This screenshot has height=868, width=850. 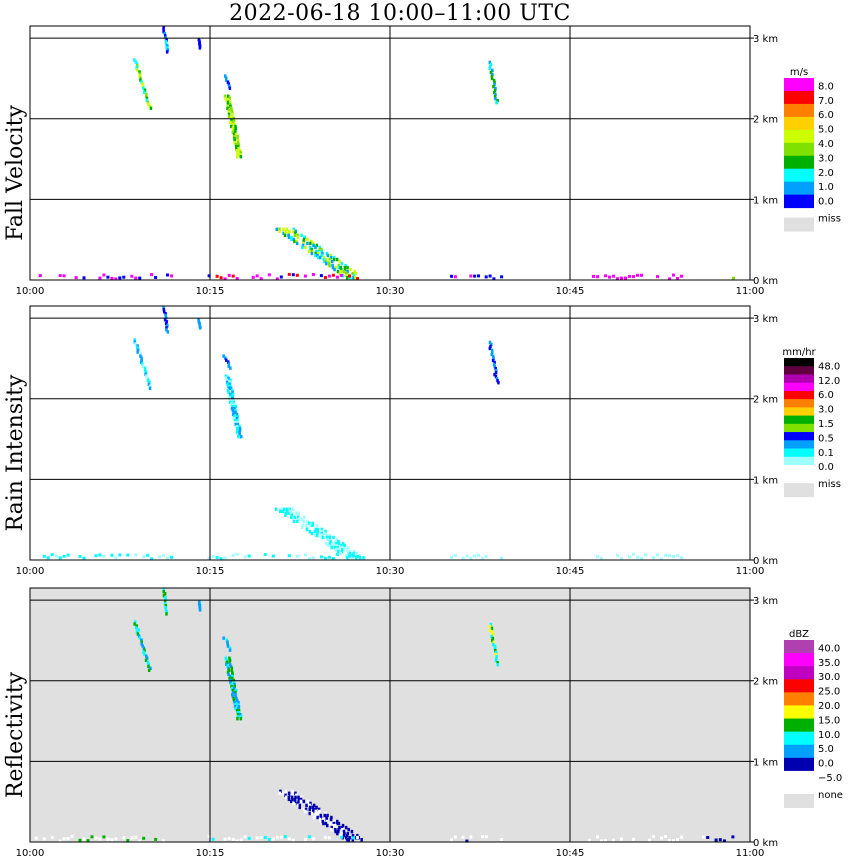 What do you see at coordinates (829, 677) in the screenshot?
I see `legend-label: 30.0` at bounding box center [829, 677].